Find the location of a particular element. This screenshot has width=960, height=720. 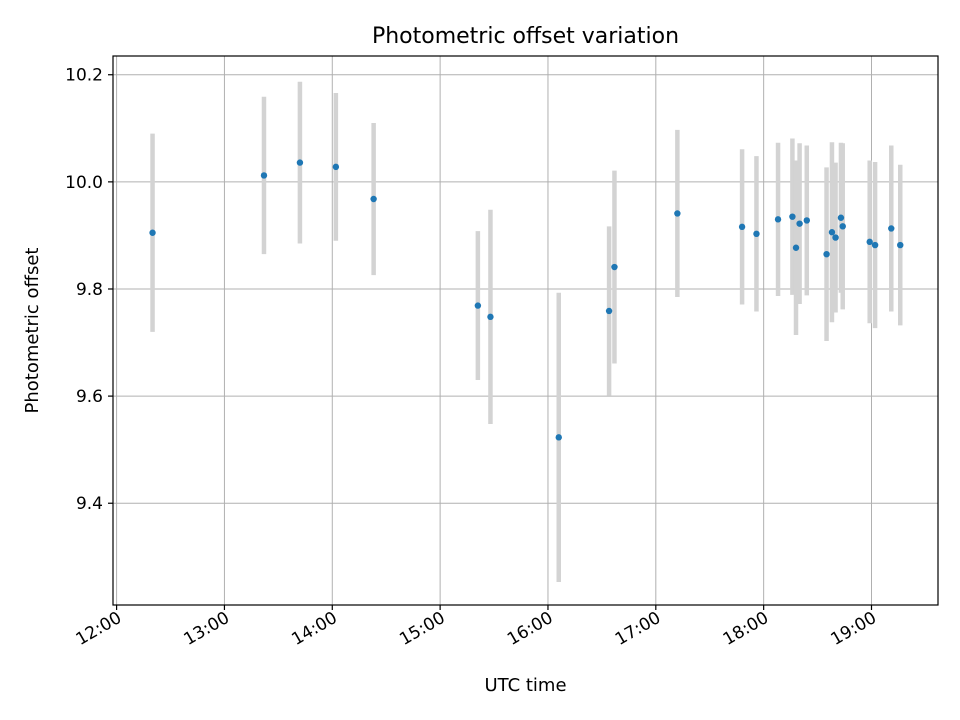

y-tick-label: 10.0 is located at coordinates (84, 183).